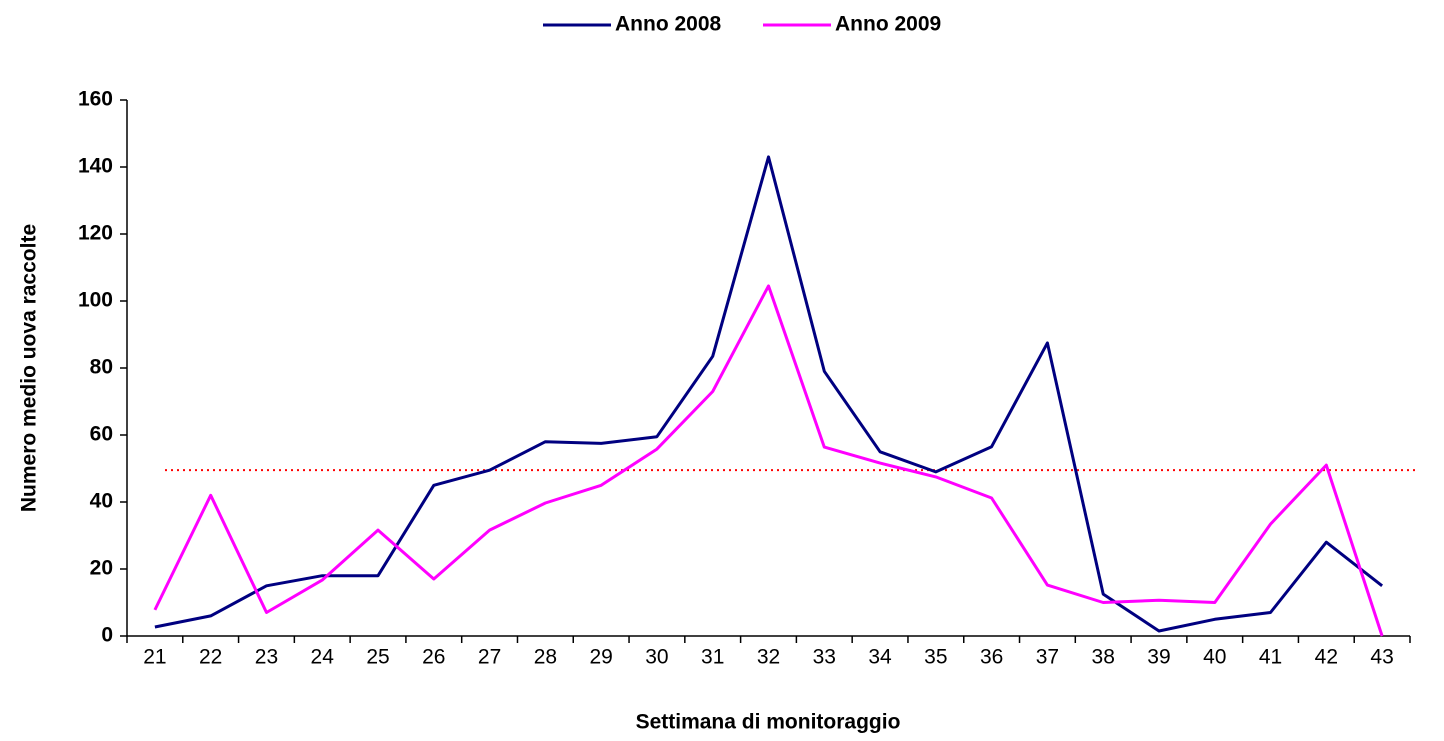  What do you see at coordinates (656, 657) in the screenshot?
I see `x-tick-label: 30` at bounding box center [656, 657].